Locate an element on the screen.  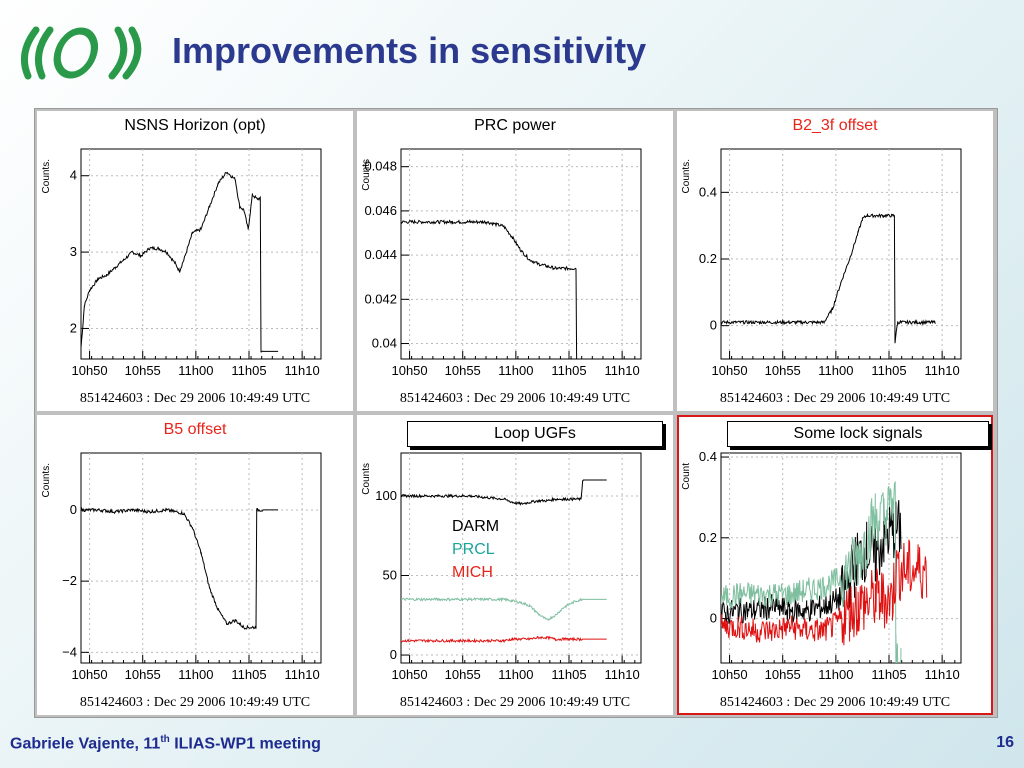
y-tick-label: −4 is located at coordinates (69, 651).